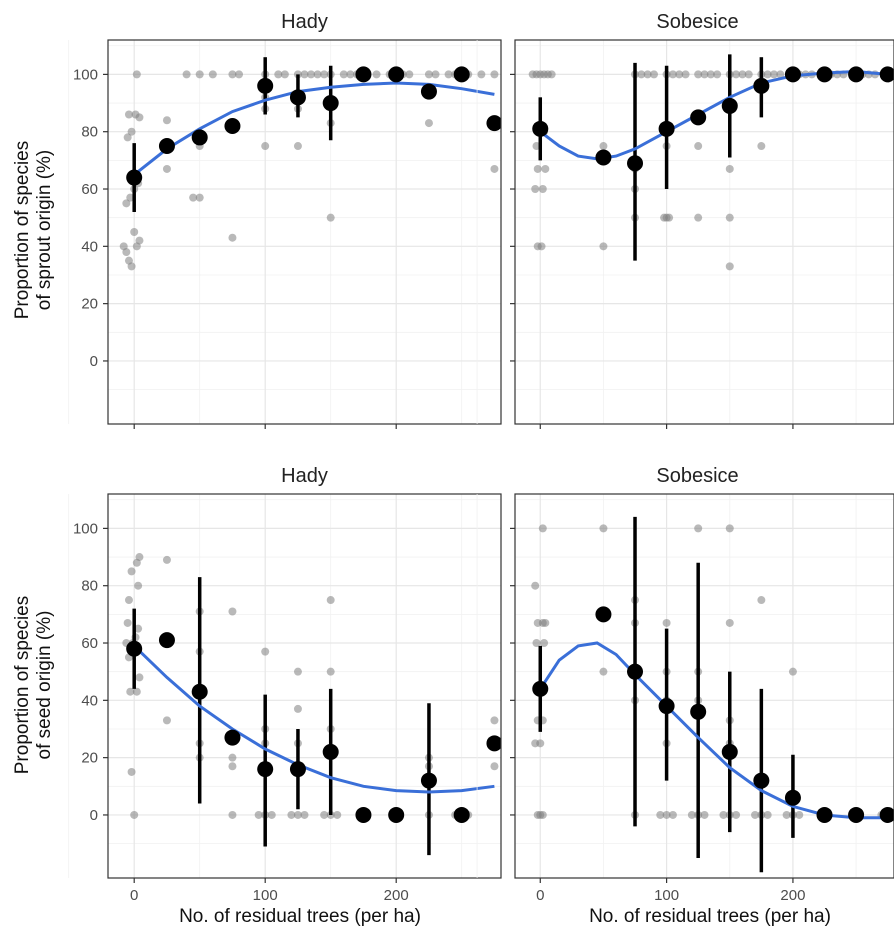  What do you see at coordinates (314, 128) in the screenshot?
I see `smooth-trend-line` at bounding box center [314, 128].